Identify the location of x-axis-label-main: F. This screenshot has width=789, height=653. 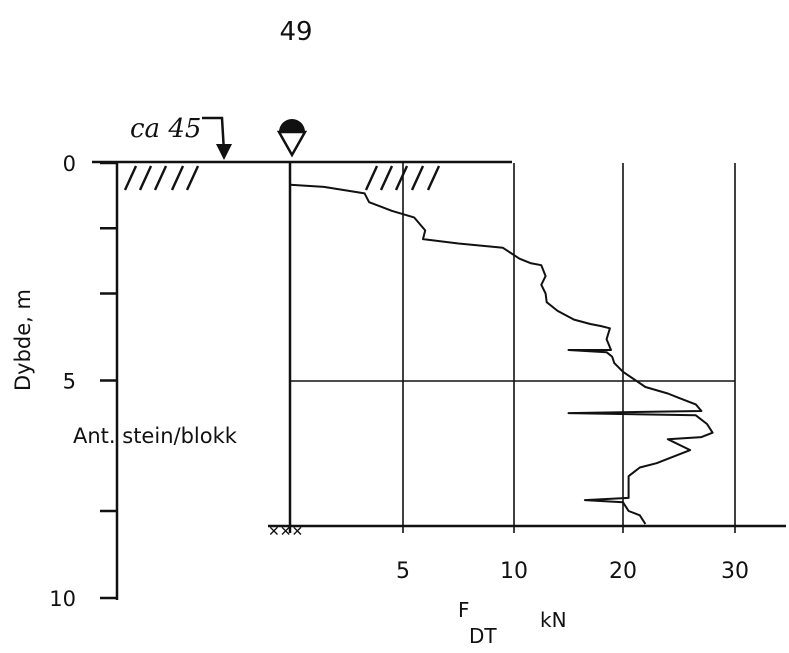
(464, 610).